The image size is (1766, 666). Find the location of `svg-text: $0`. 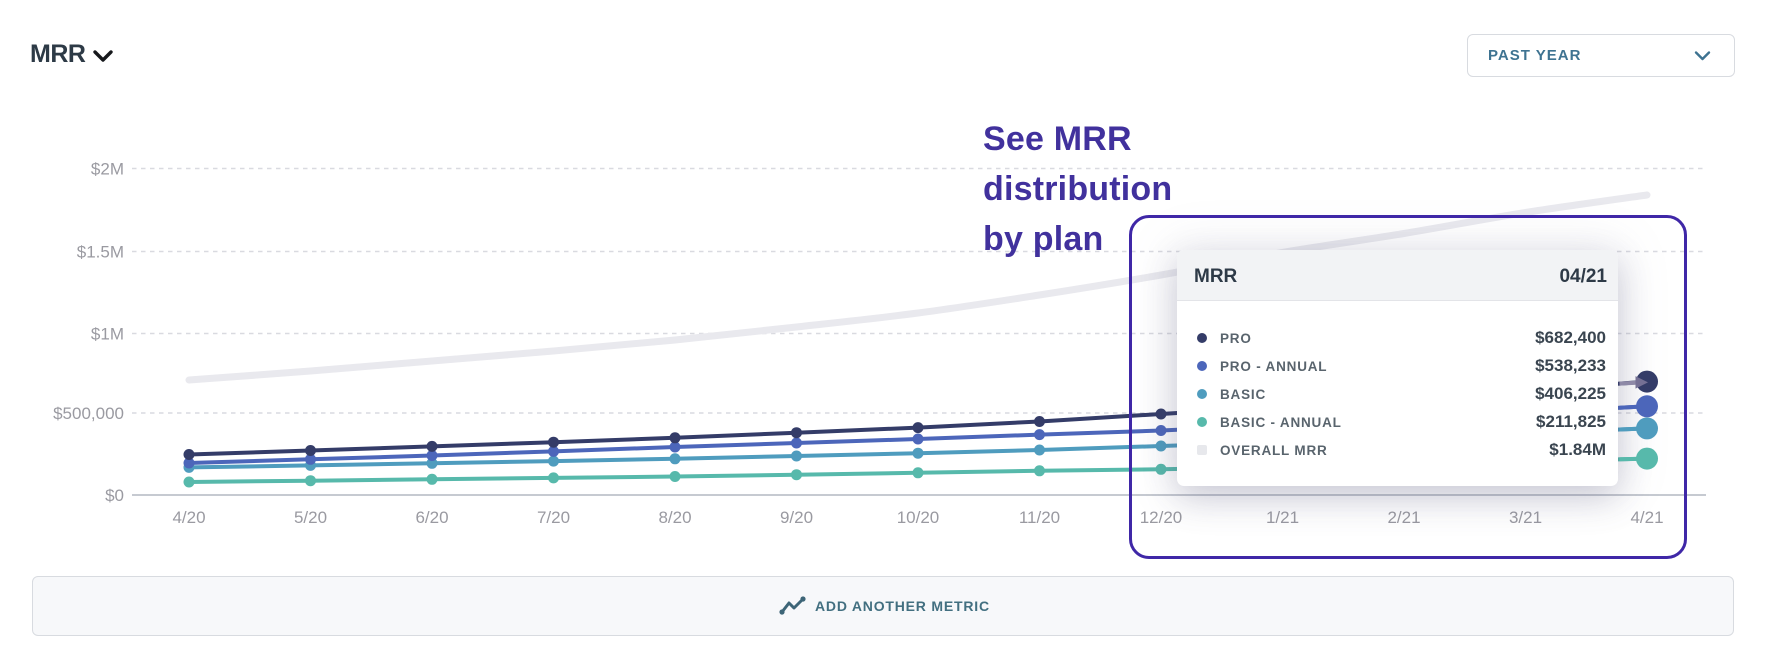

svg-text: $0 is located at coordinates (114, 495).